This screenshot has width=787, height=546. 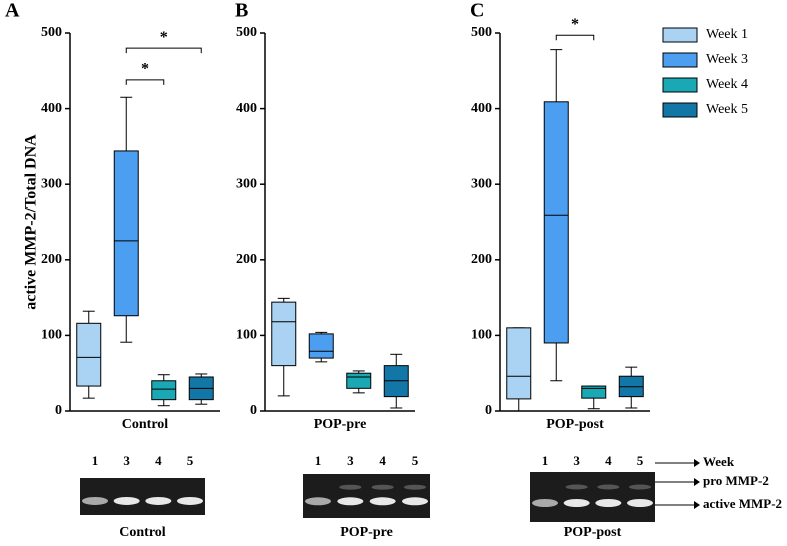 What do you see at coordinates (727, 59) in the screenshot?
I see `legend-label: Week 3` at bounding box center [727, 59].